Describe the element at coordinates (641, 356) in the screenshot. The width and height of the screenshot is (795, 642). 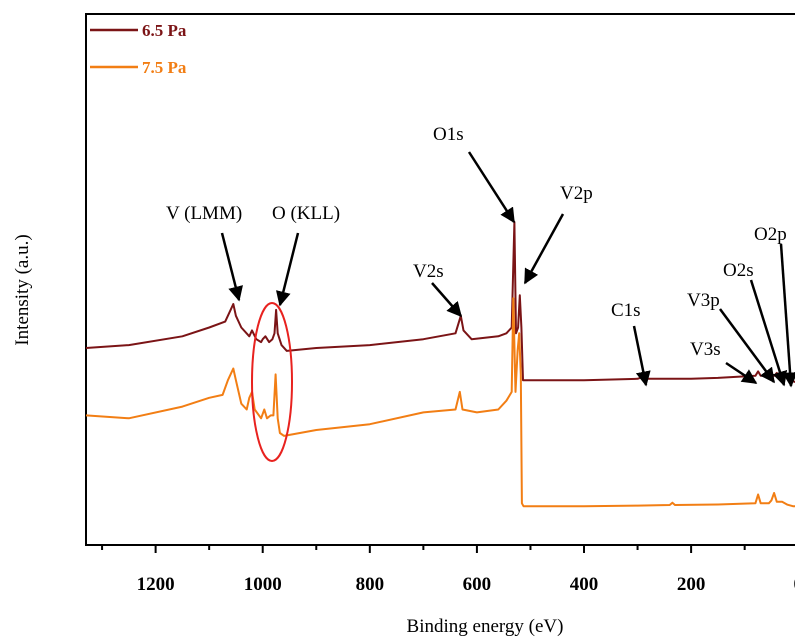
I see `arrow-c1s` at that location.